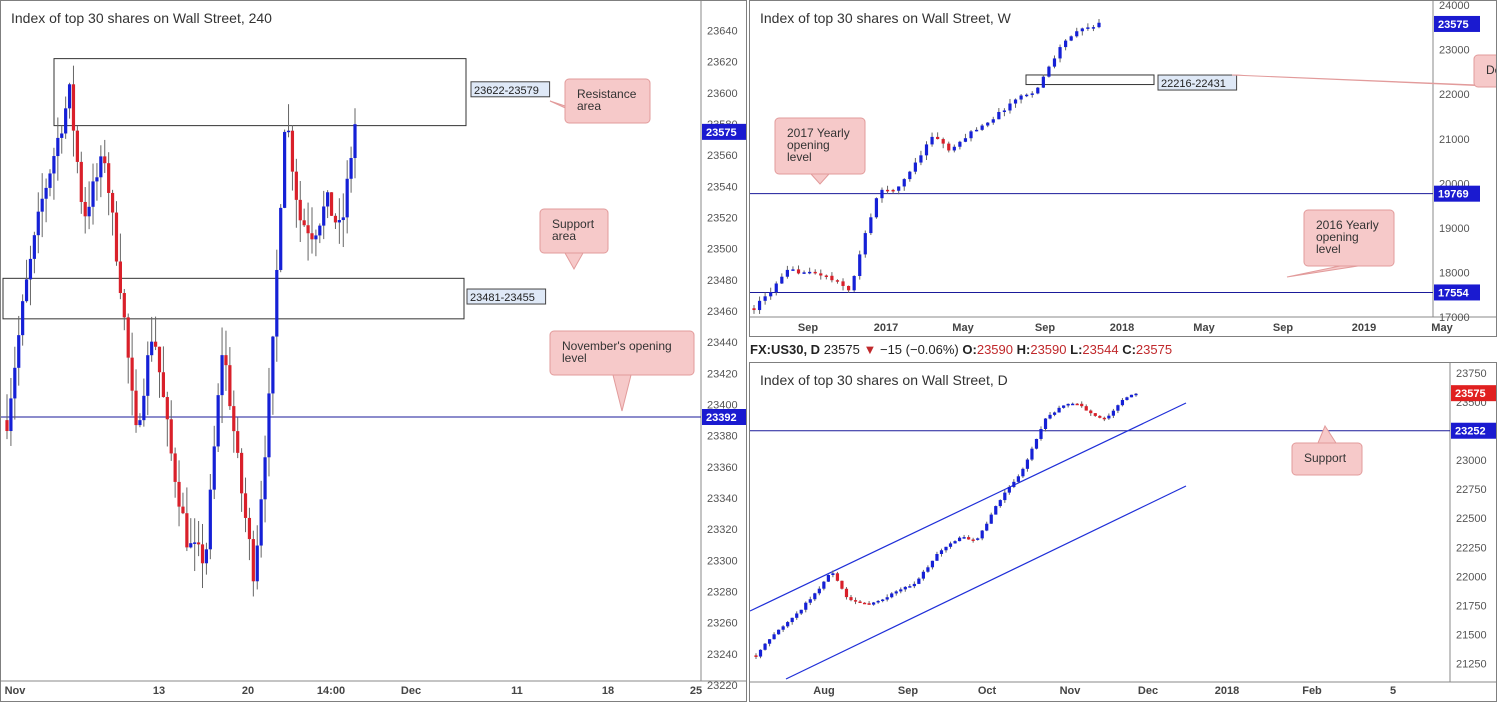 The image size is (1497, 702). Describe the element at coordinates (564, 236) in the screenshot. I see `support-callout-text: area` at that location.